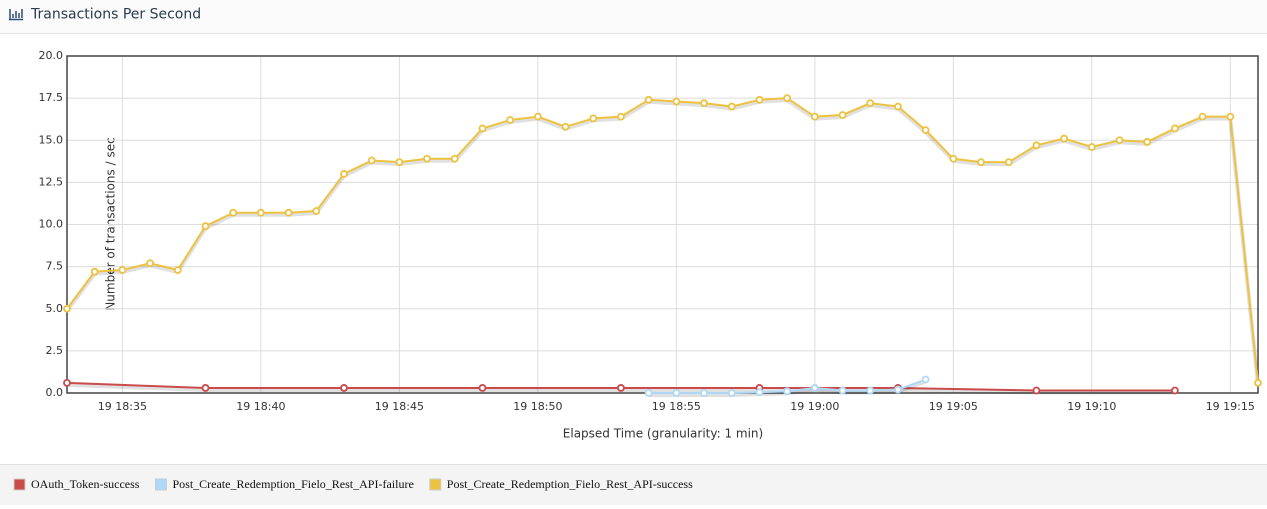  I want to click on x-tick-label: 19 18:35, so click(122, 406).